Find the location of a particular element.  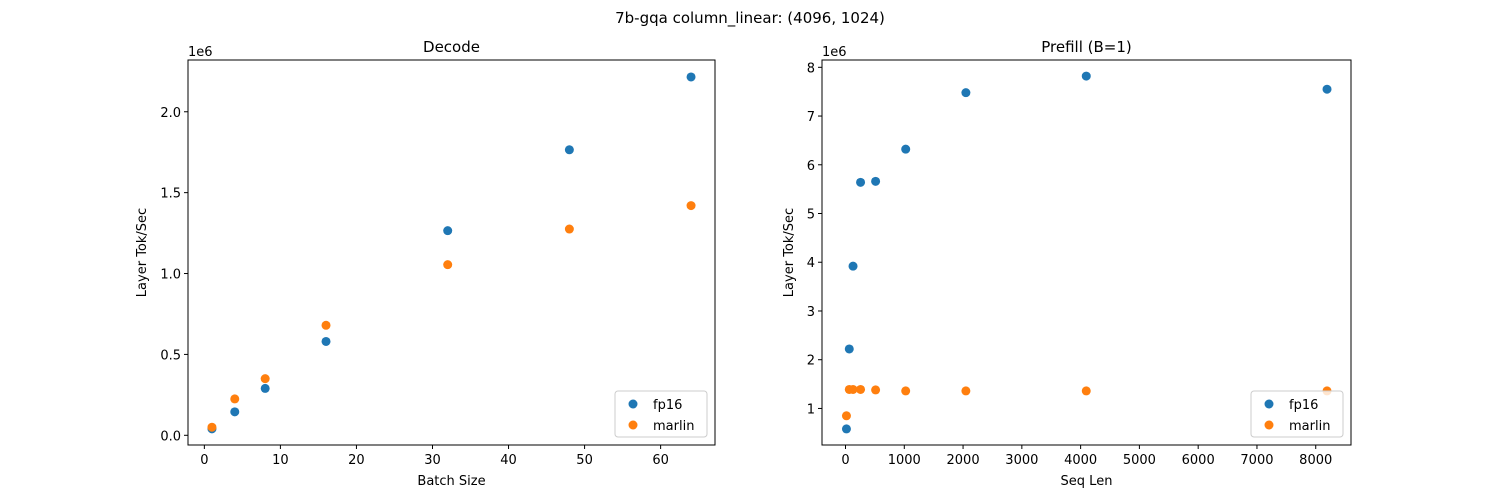

decode-legend-label-marlin: marlin is located at coordinates (673, 426).